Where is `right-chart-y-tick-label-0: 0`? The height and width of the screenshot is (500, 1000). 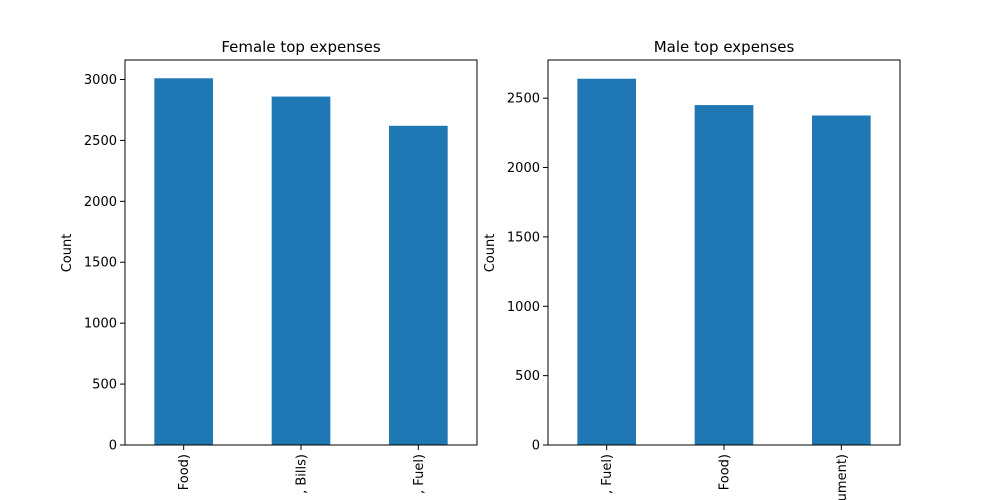
right-chart-y-tick-label-0: 0 is located at coordinates (536, 446).